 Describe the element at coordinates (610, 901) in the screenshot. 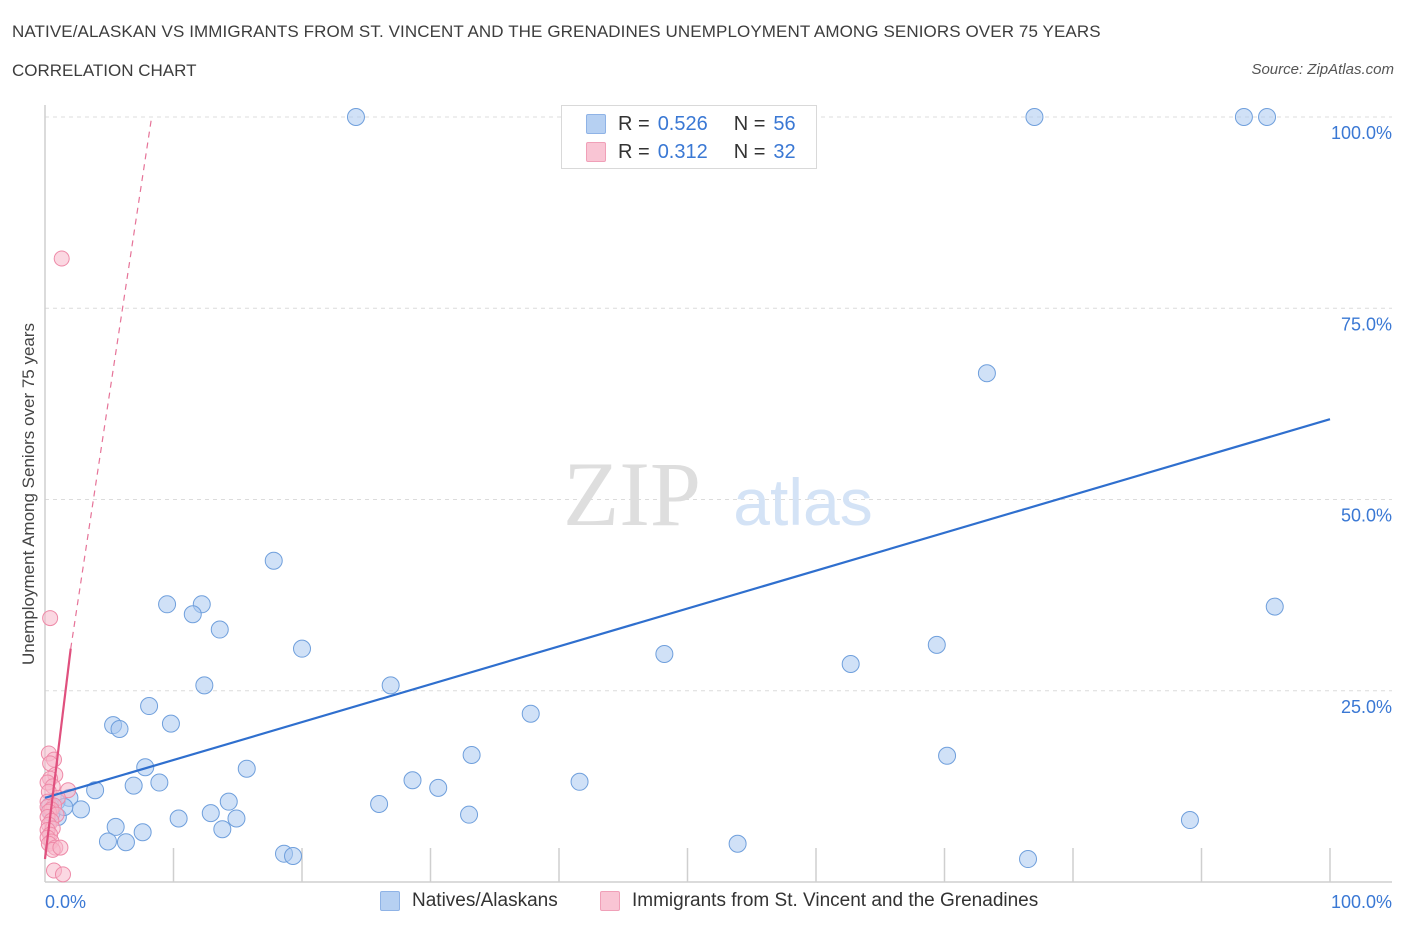

I see `bottom-legend-swatch-immigrants` at that location.